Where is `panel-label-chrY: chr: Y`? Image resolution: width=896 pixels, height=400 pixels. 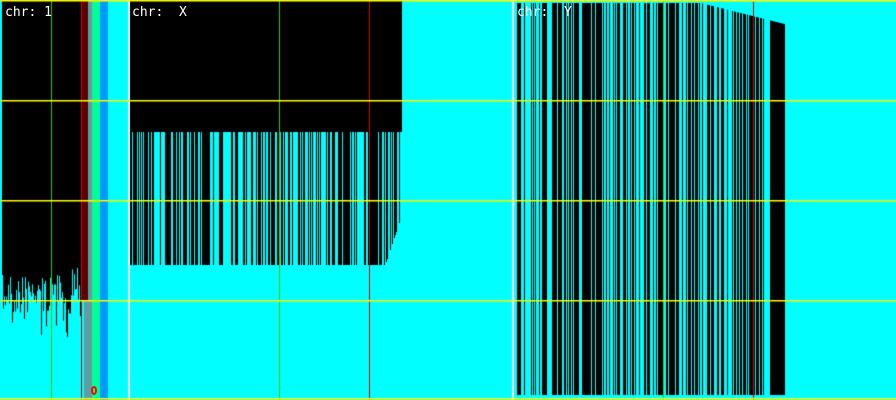 panel-label-chrY: chr: Y is located at coordinates (544, 12).